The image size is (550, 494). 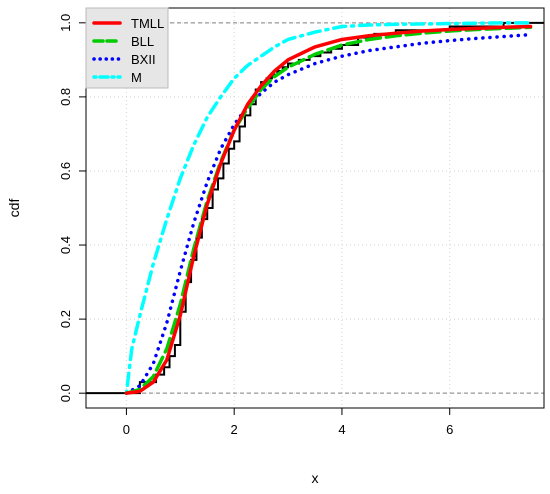 What do you see at coordinates (65, 245) in the screenshot?
I see `y-tick-label: 0.4` at bounding box center [65, 245].